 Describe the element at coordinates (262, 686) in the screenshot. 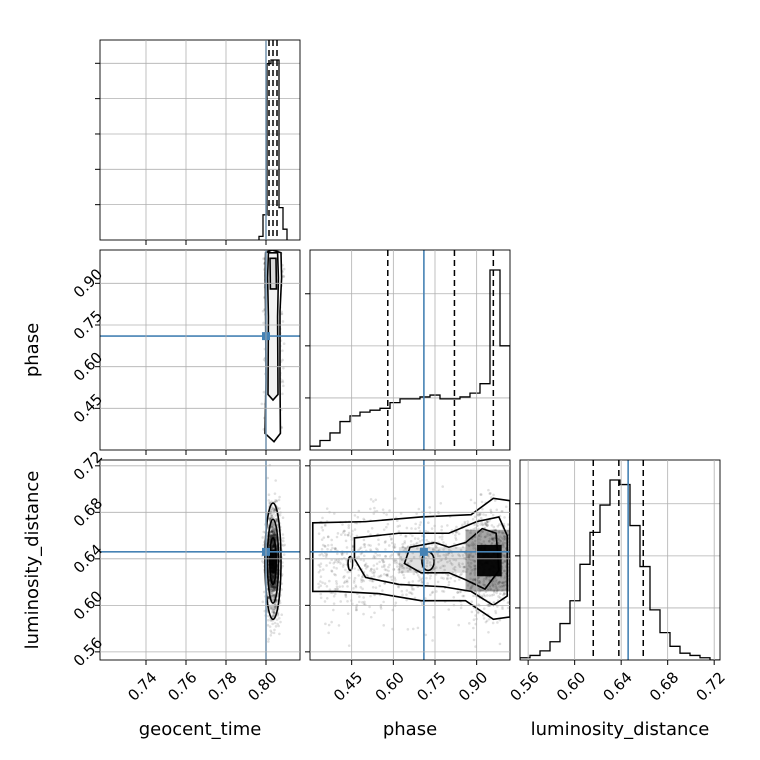

I see `x-tick-label: 0.80` at that location.